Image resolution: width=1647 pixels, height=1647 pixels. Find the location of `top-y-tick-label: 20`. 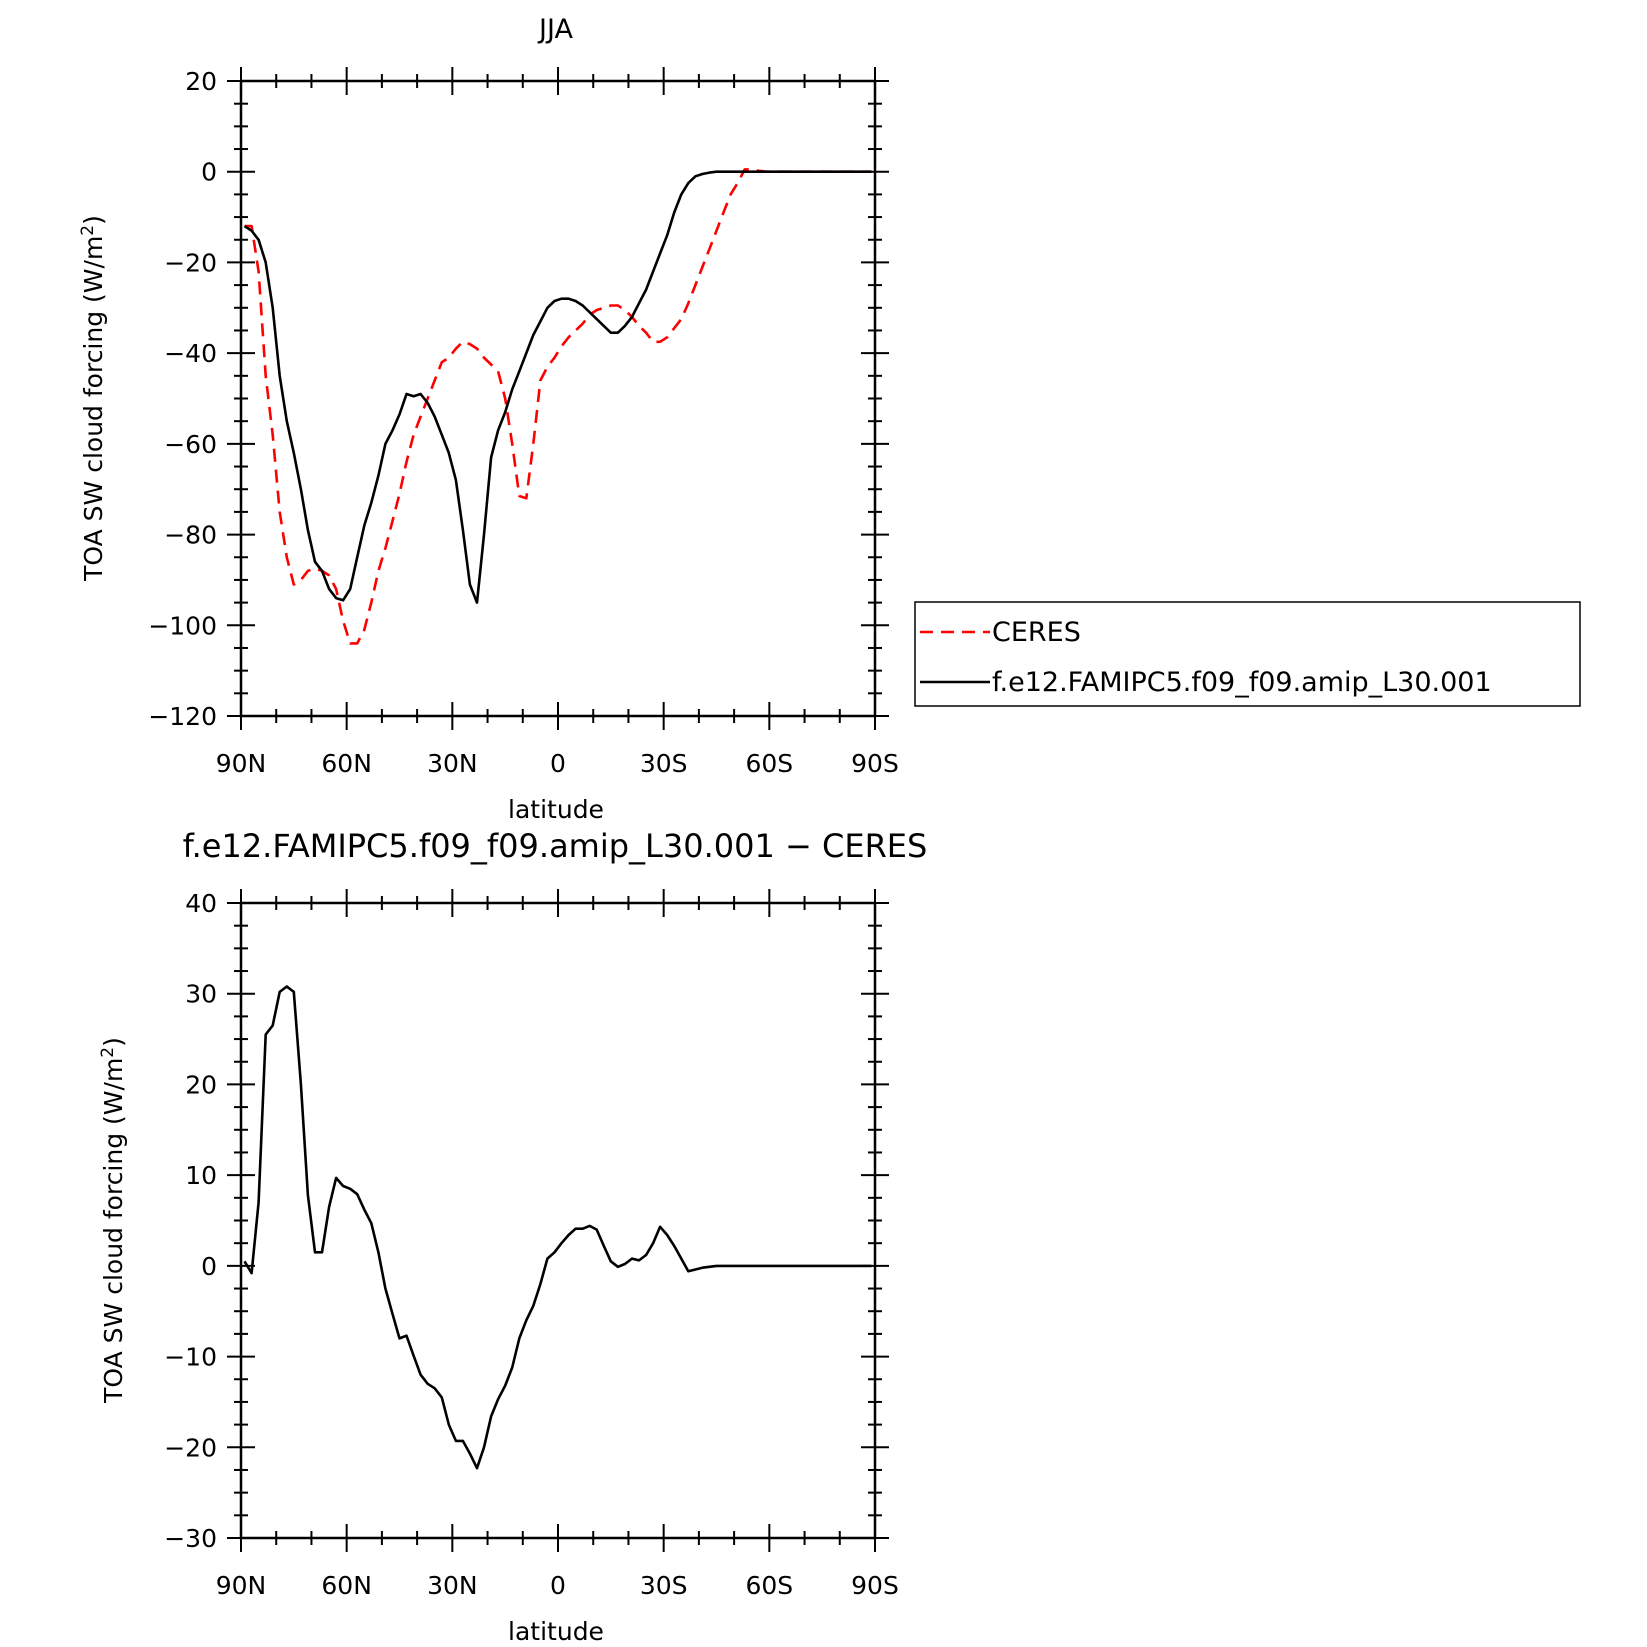

top-y-tick-label: 20 is located at coordinates (201, 81).